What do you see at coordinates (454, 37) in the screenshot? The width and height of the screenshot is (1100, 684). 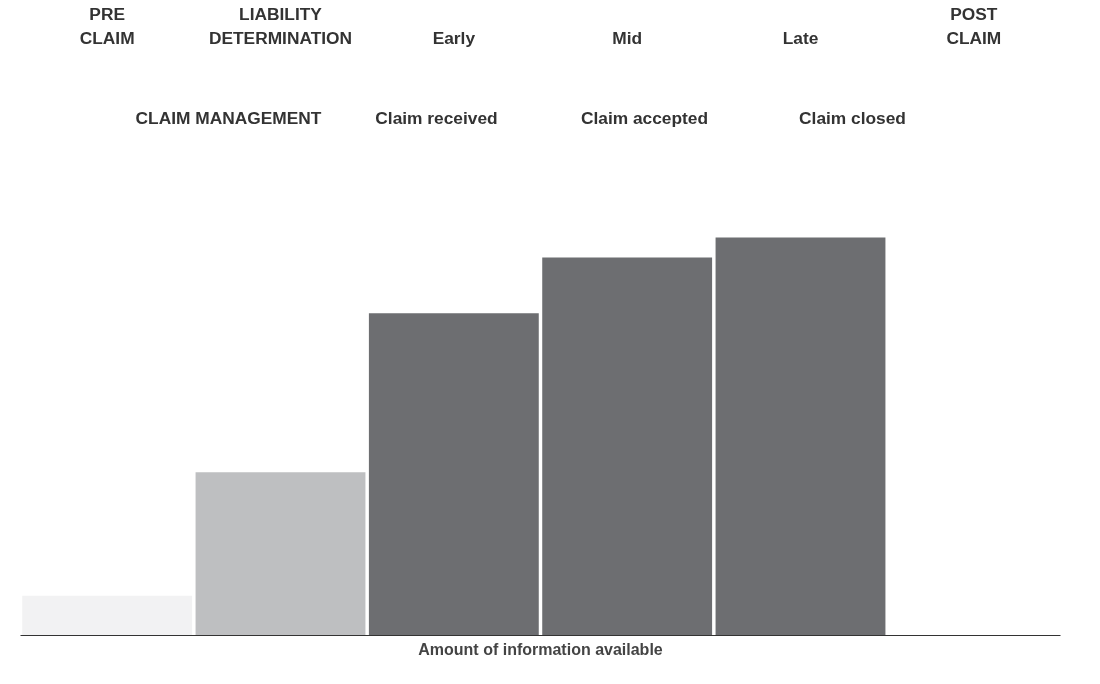 I see `x-tick-label: Early` at bounding box center [454, 37].